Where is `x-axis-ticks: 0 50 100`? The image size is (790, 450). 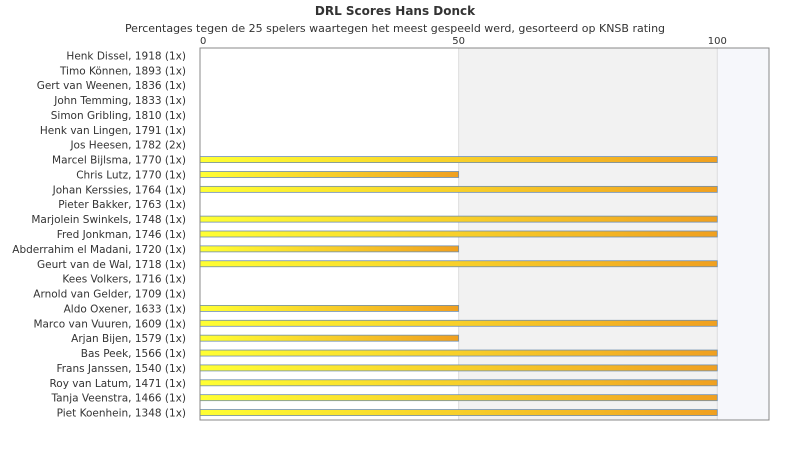
x-axis-ticks: 0 50 100 is located at coordinates (463, 41).